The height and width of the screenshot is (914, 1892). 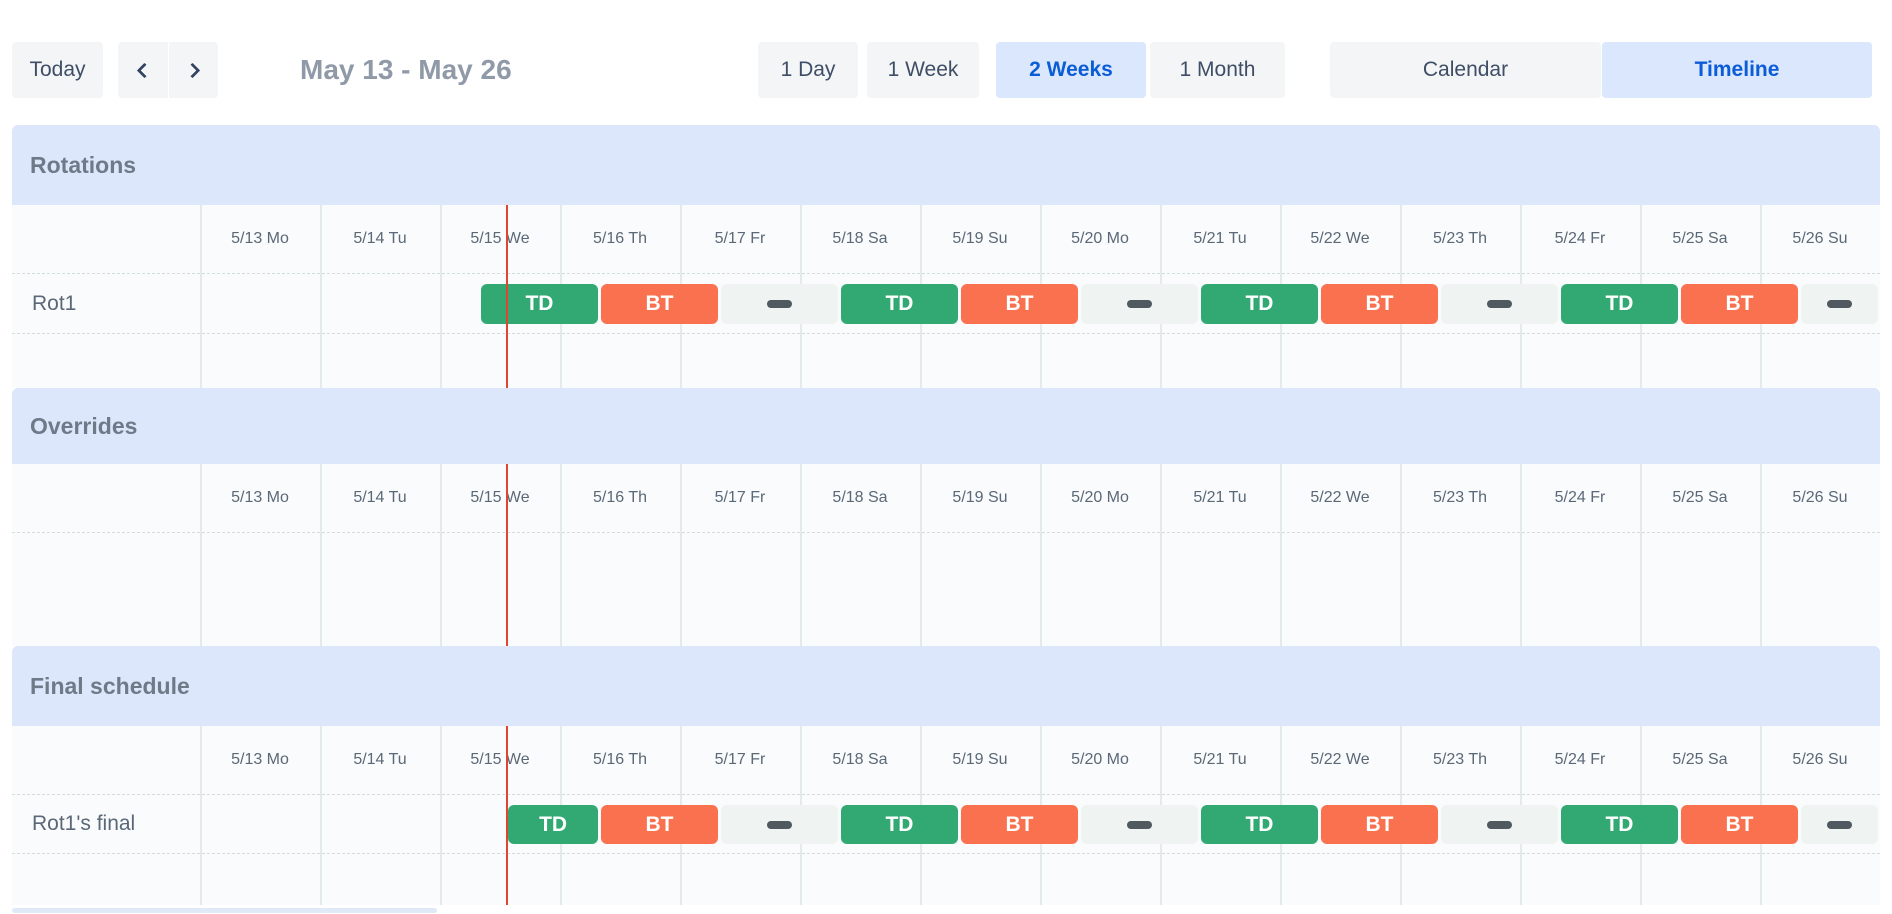 I want to click on view-button-1-month: 1 Month, so click(x=1217, y=70).